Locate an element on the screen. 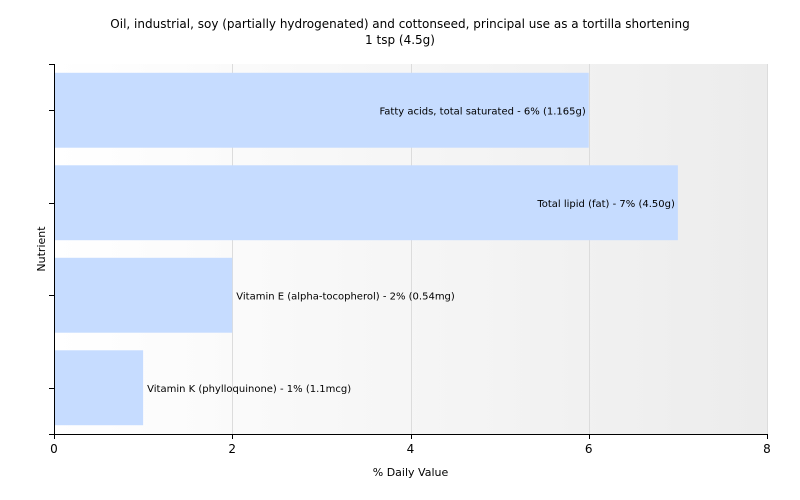  x-tick-label: 4 is located at coordinates (411, 449).